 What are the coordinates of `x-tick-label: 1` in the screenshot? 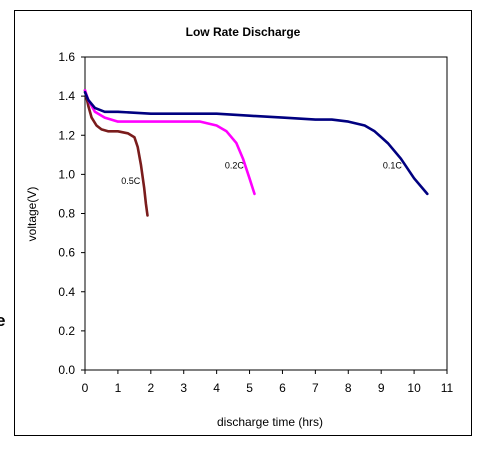 It's located at (118, 388).